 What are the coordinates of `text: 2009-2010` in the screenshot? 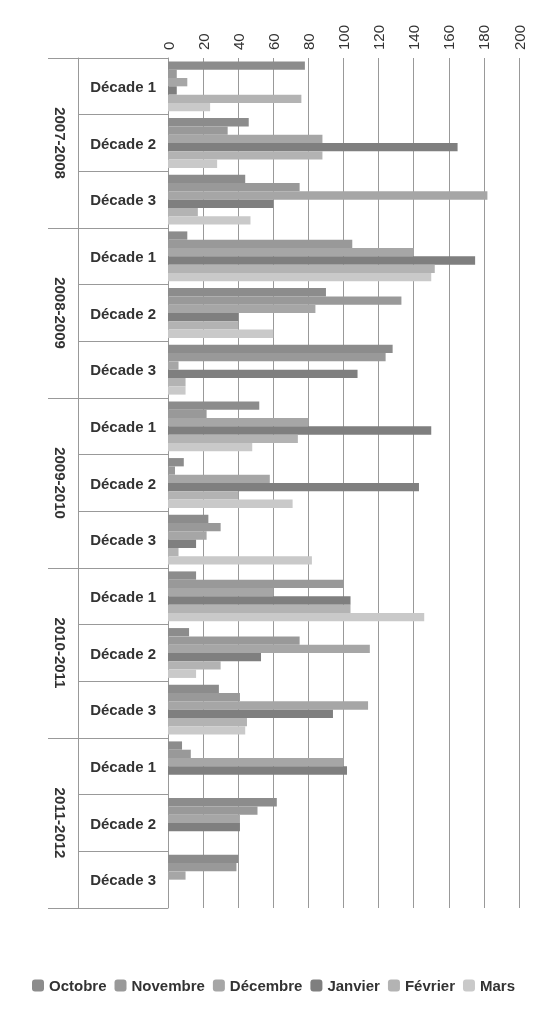 It's located at (60, 483).